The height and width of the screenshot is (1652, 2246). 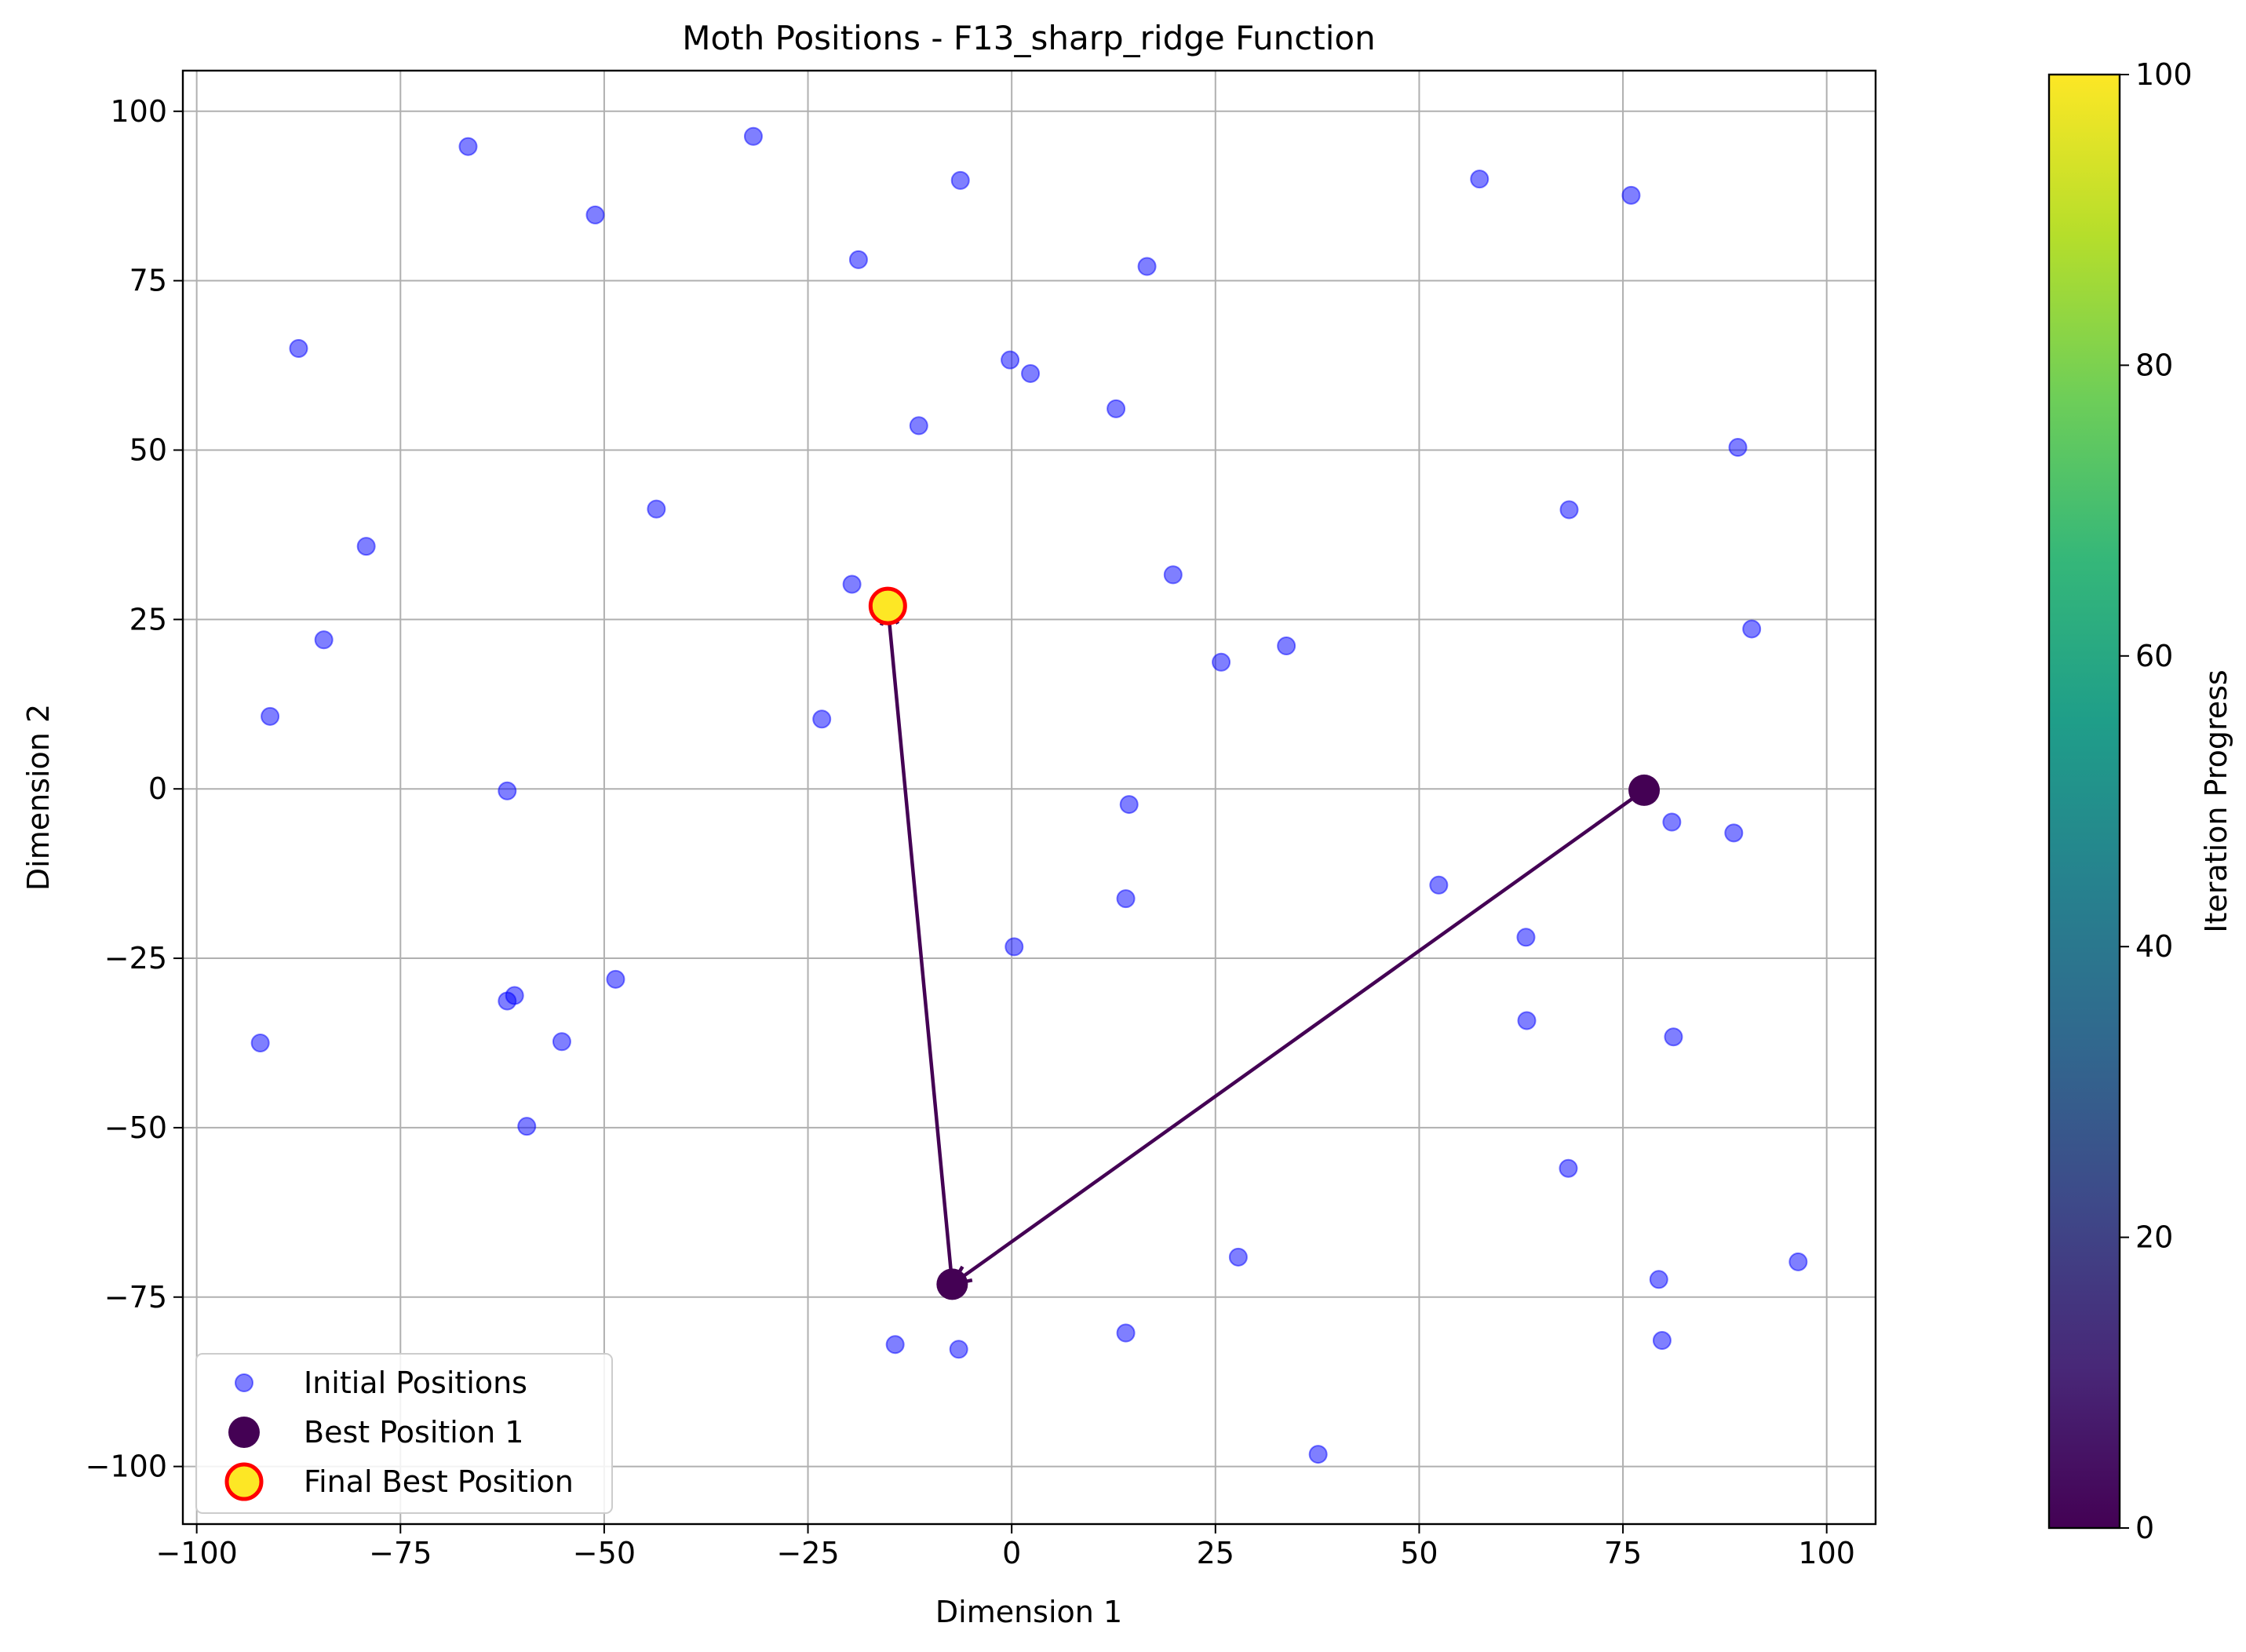 I want to click on colorbar-tick-label-3: 60, so click(x=2154, y=656).